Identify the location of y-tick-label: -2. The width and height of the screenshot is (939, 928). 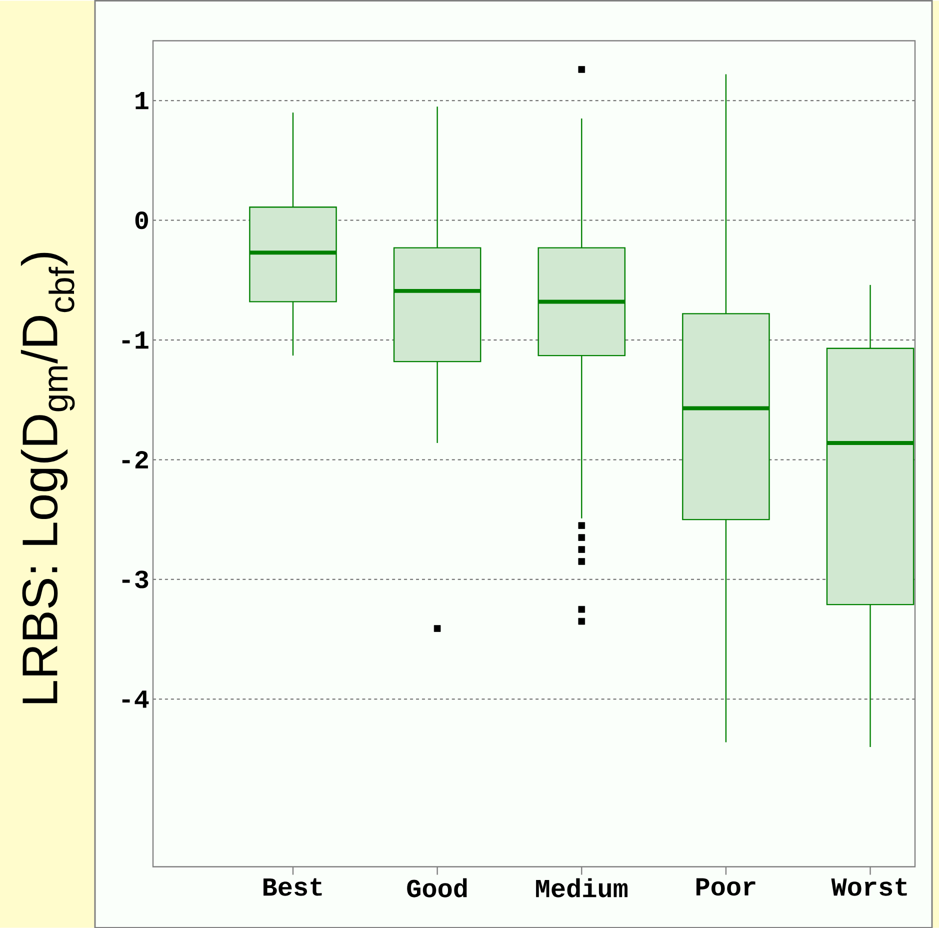
(135, 459).